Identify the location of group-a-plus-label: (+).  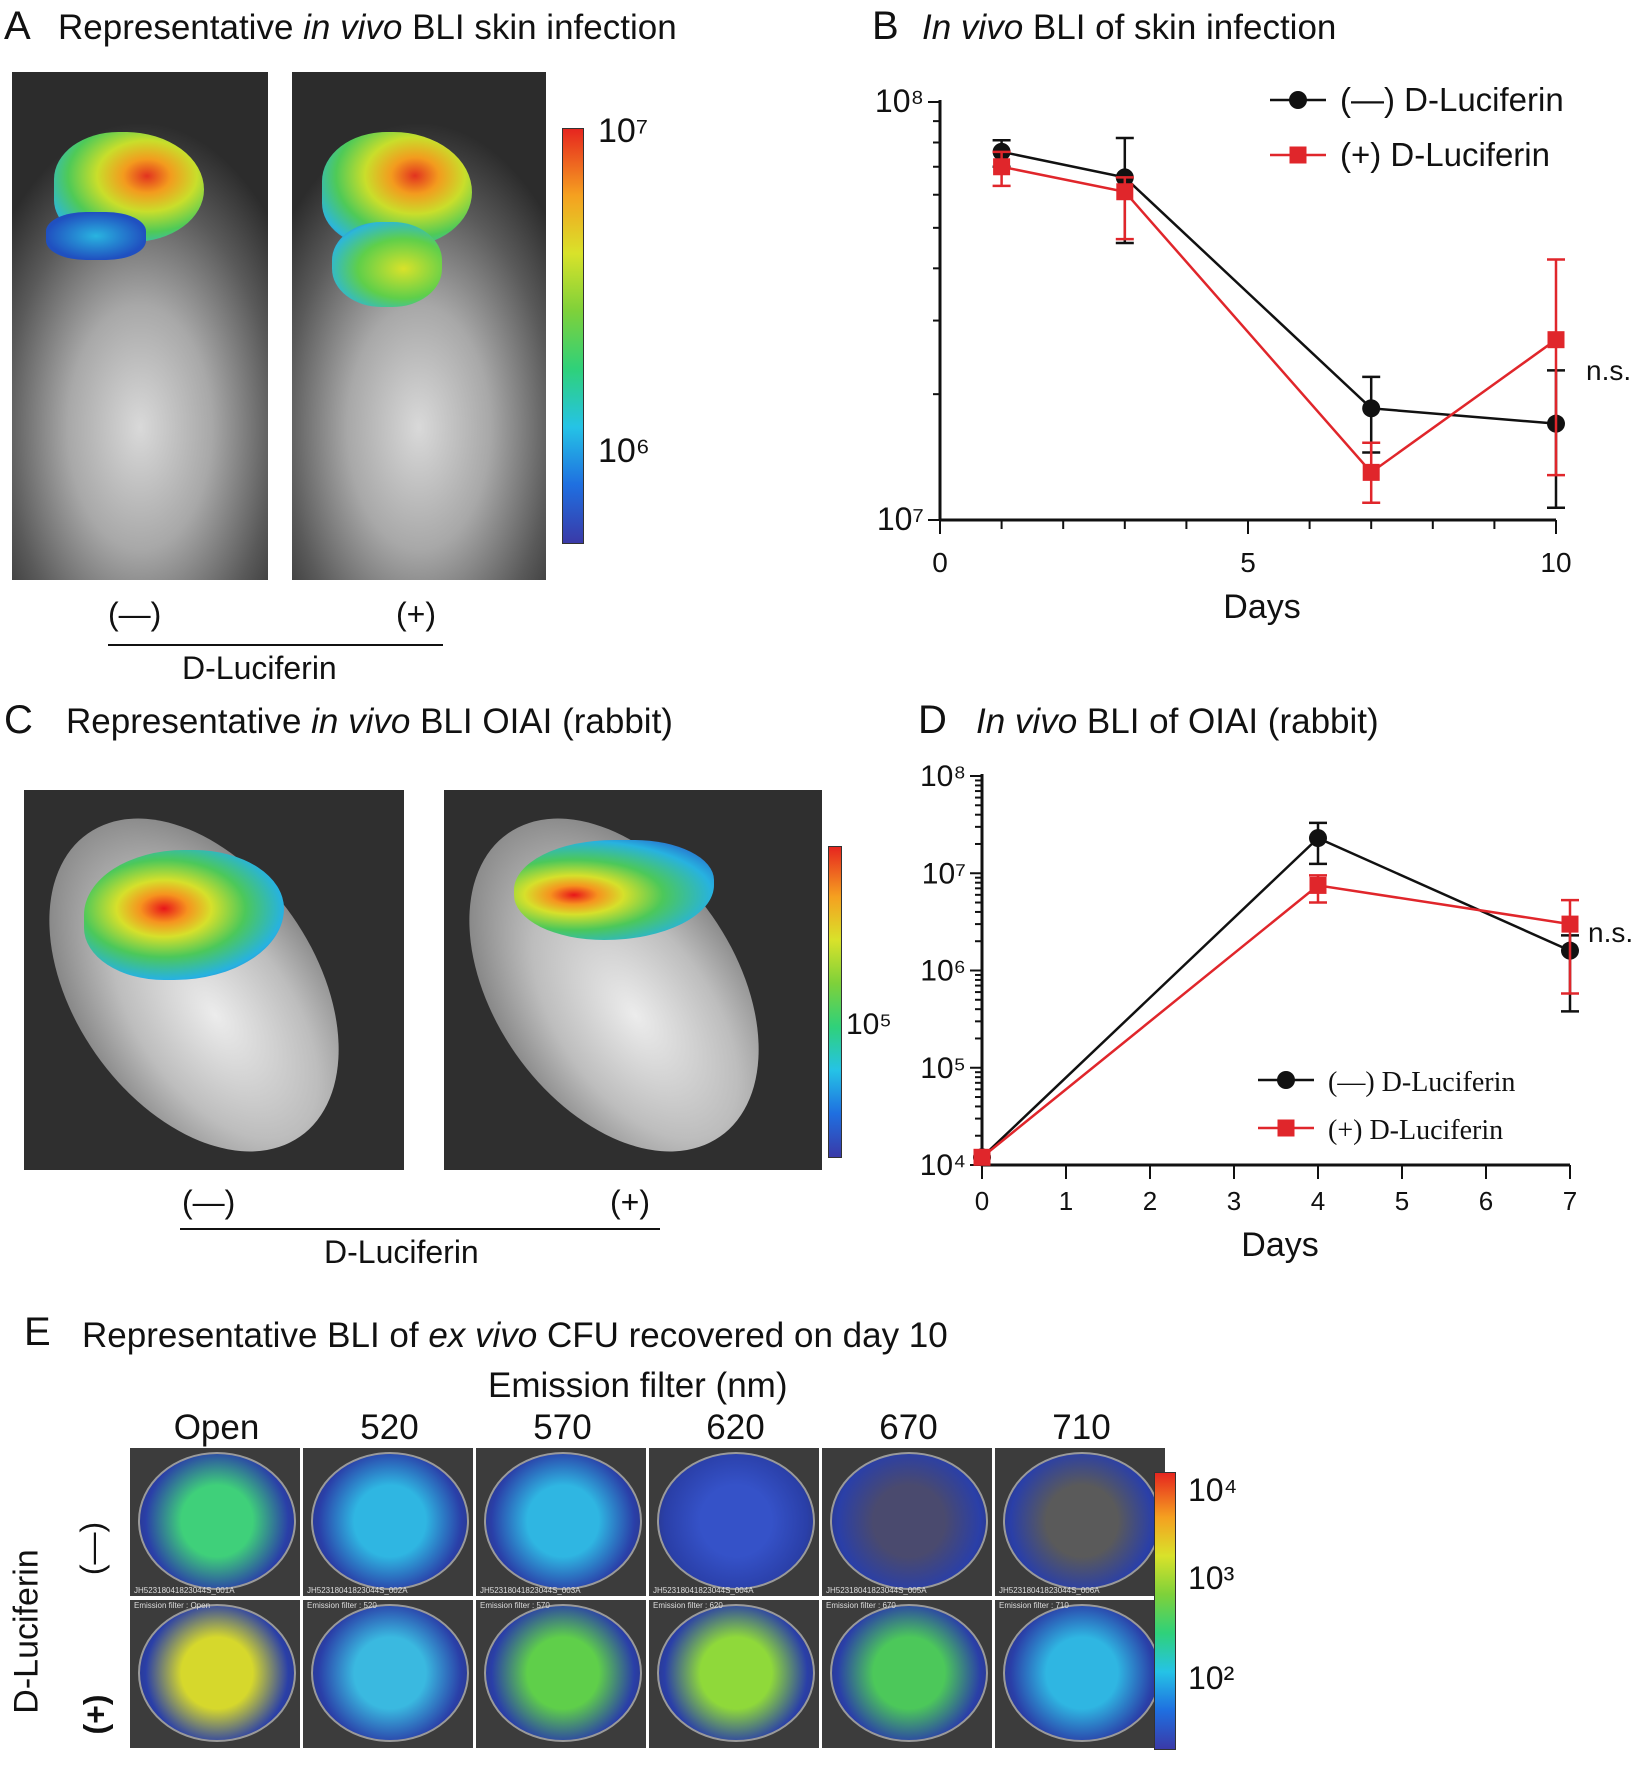
(416, 614).